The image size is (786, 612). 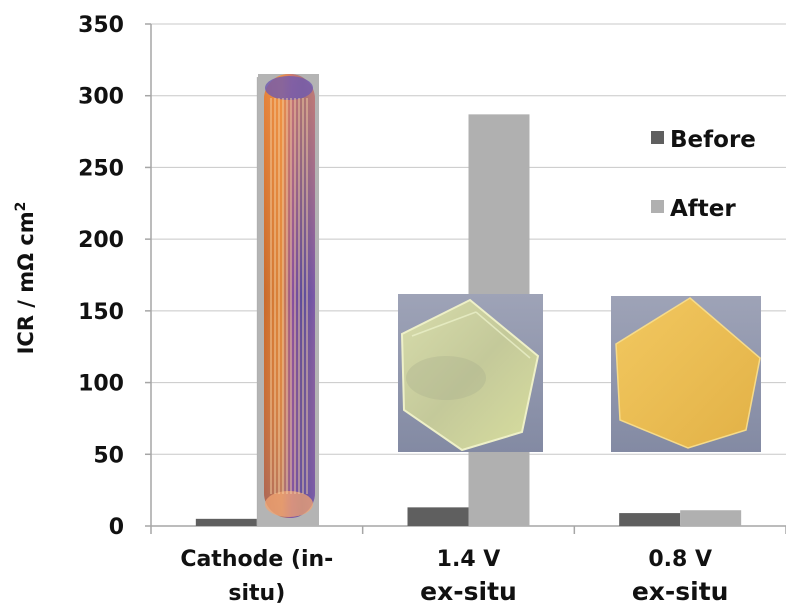 I want to click on y-axis-label-text: ICR / mΩ cm, so click(x=26, y=282).